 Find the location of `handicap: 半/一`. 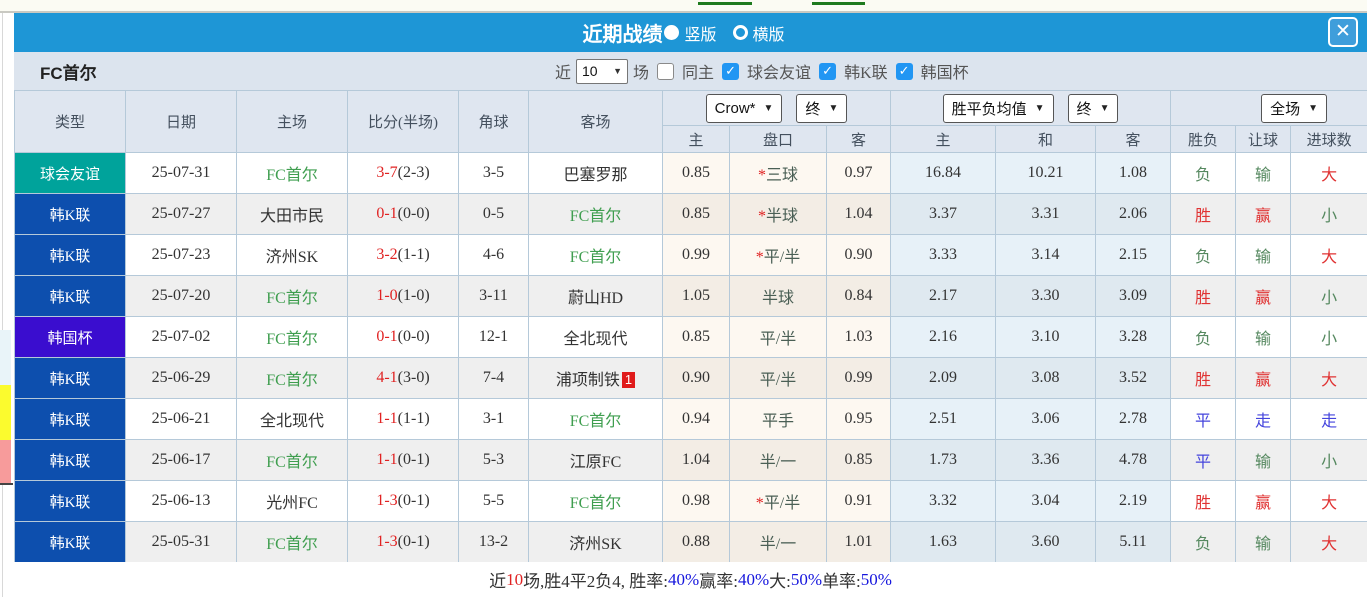

handicap: 半/一 is located at coordinates (778, 460).